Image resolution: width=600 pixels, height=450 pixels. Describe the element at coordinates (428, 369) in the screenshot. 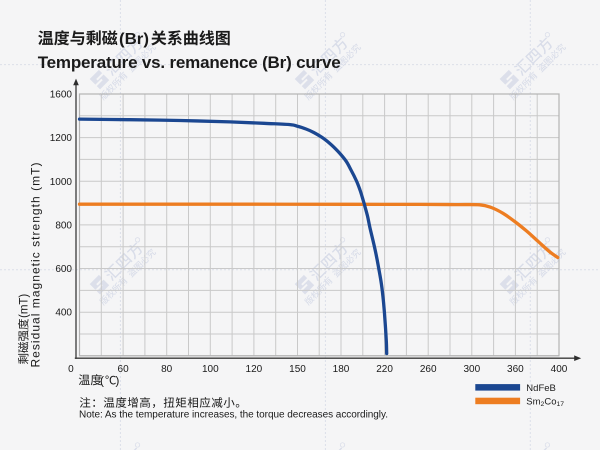

I see `svg-text: 260` at that location.